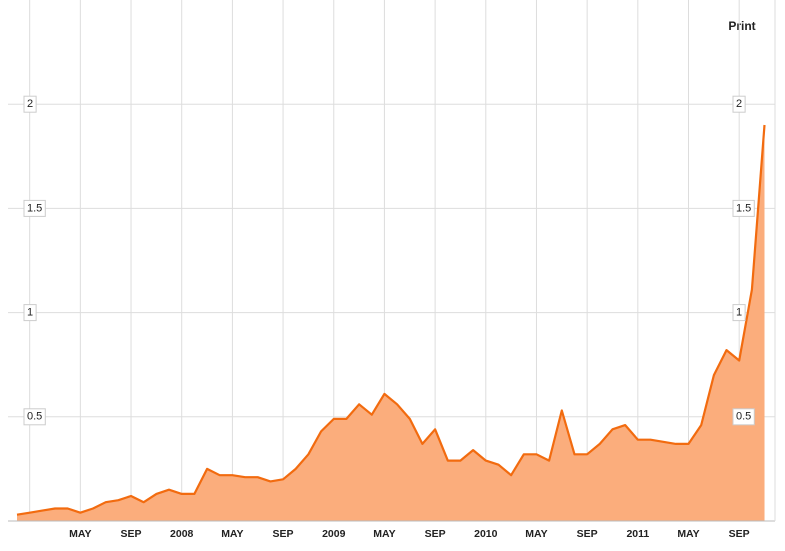  Describe the element at coordinates (182, 534) in the screenshot. I see `x-tick-label: 2008` at that location.